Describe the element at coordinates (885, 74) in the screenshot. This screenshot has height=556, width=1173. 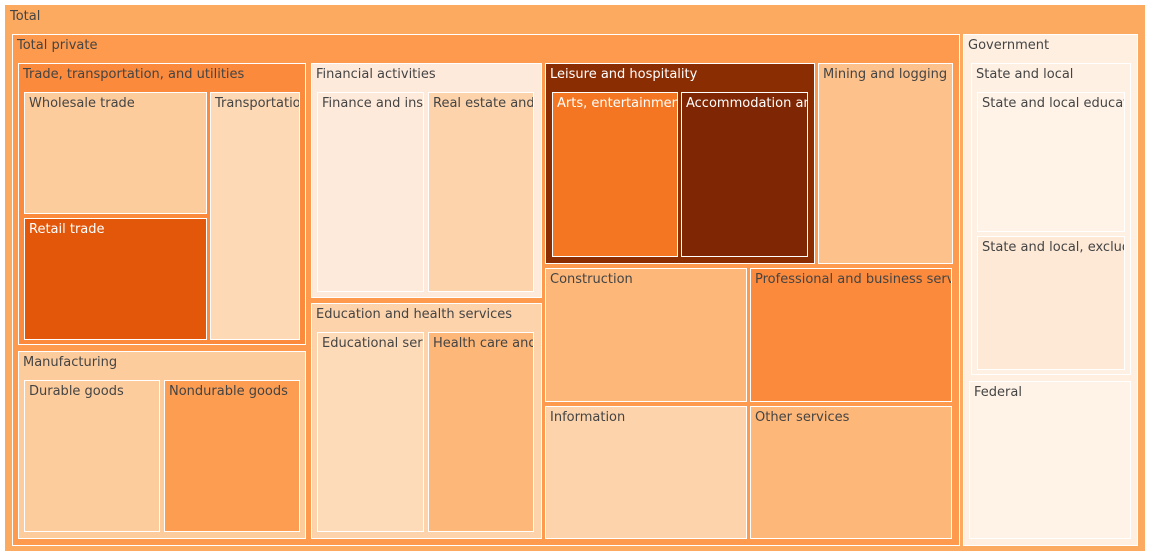
I see `treemap-tile-label: Mining and logging` at that location.